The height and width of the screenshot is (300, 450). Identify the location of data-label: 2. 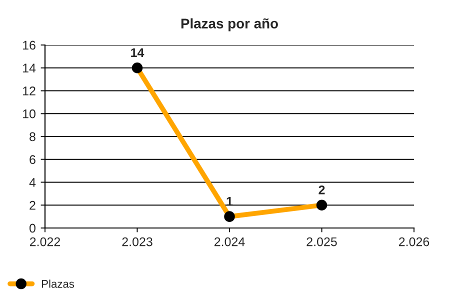
(321, 189).